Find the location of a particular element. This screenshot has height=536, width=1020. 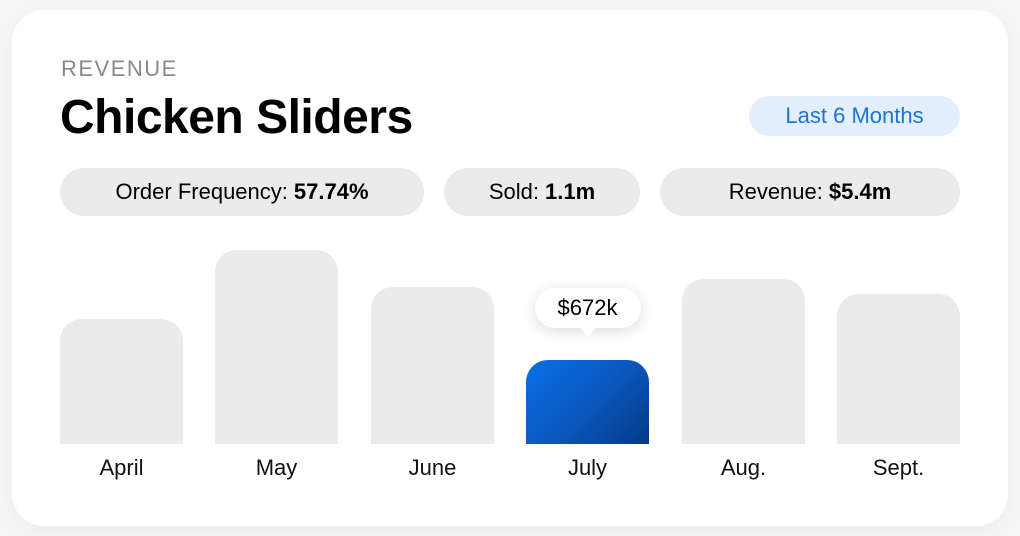

stat-sold: Sold: 1.1m is located at coordinates (542, 192).